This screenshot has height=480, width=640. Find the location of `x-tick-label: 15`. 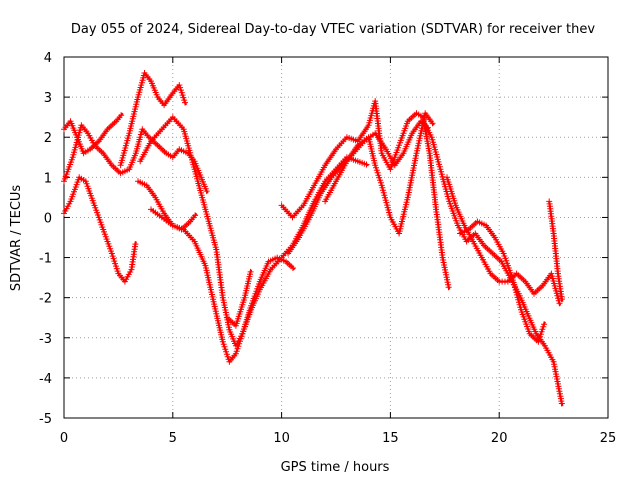

x-tick-label: 15 is located at coordinates (390, 438).